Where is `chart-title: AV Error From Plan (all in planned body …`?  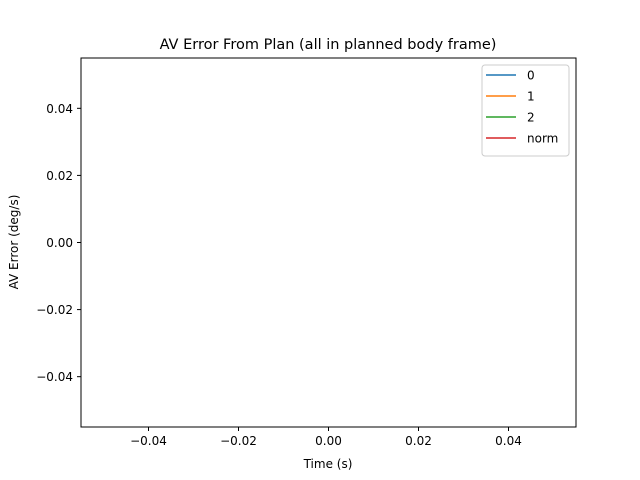 chart-title: AV Error From Plan (all in planned body … is located at coordinates (328, 45).